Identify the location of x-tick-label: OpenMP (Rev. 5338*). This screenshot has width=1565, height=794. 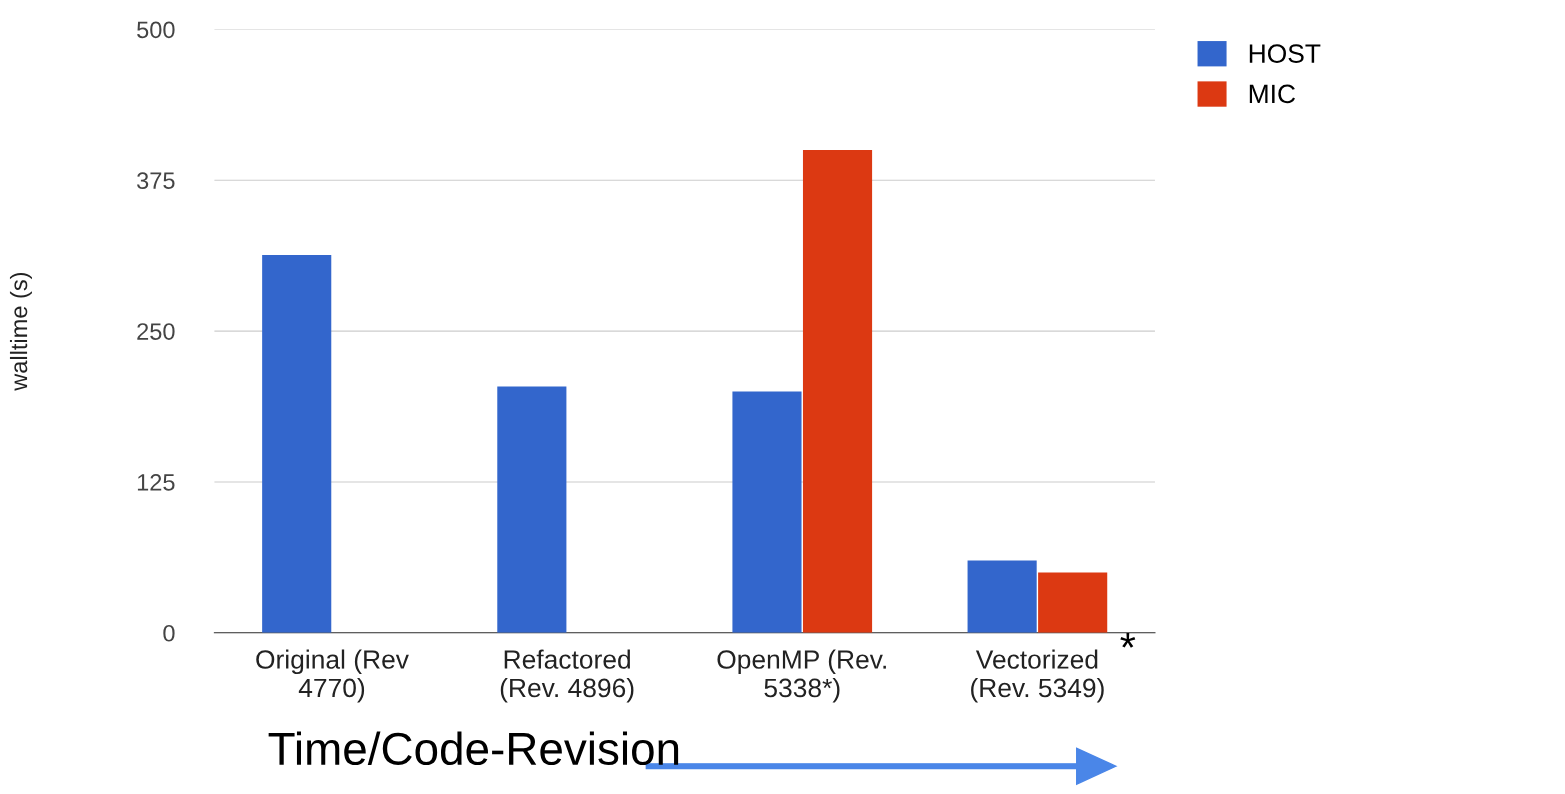
(801, 676).